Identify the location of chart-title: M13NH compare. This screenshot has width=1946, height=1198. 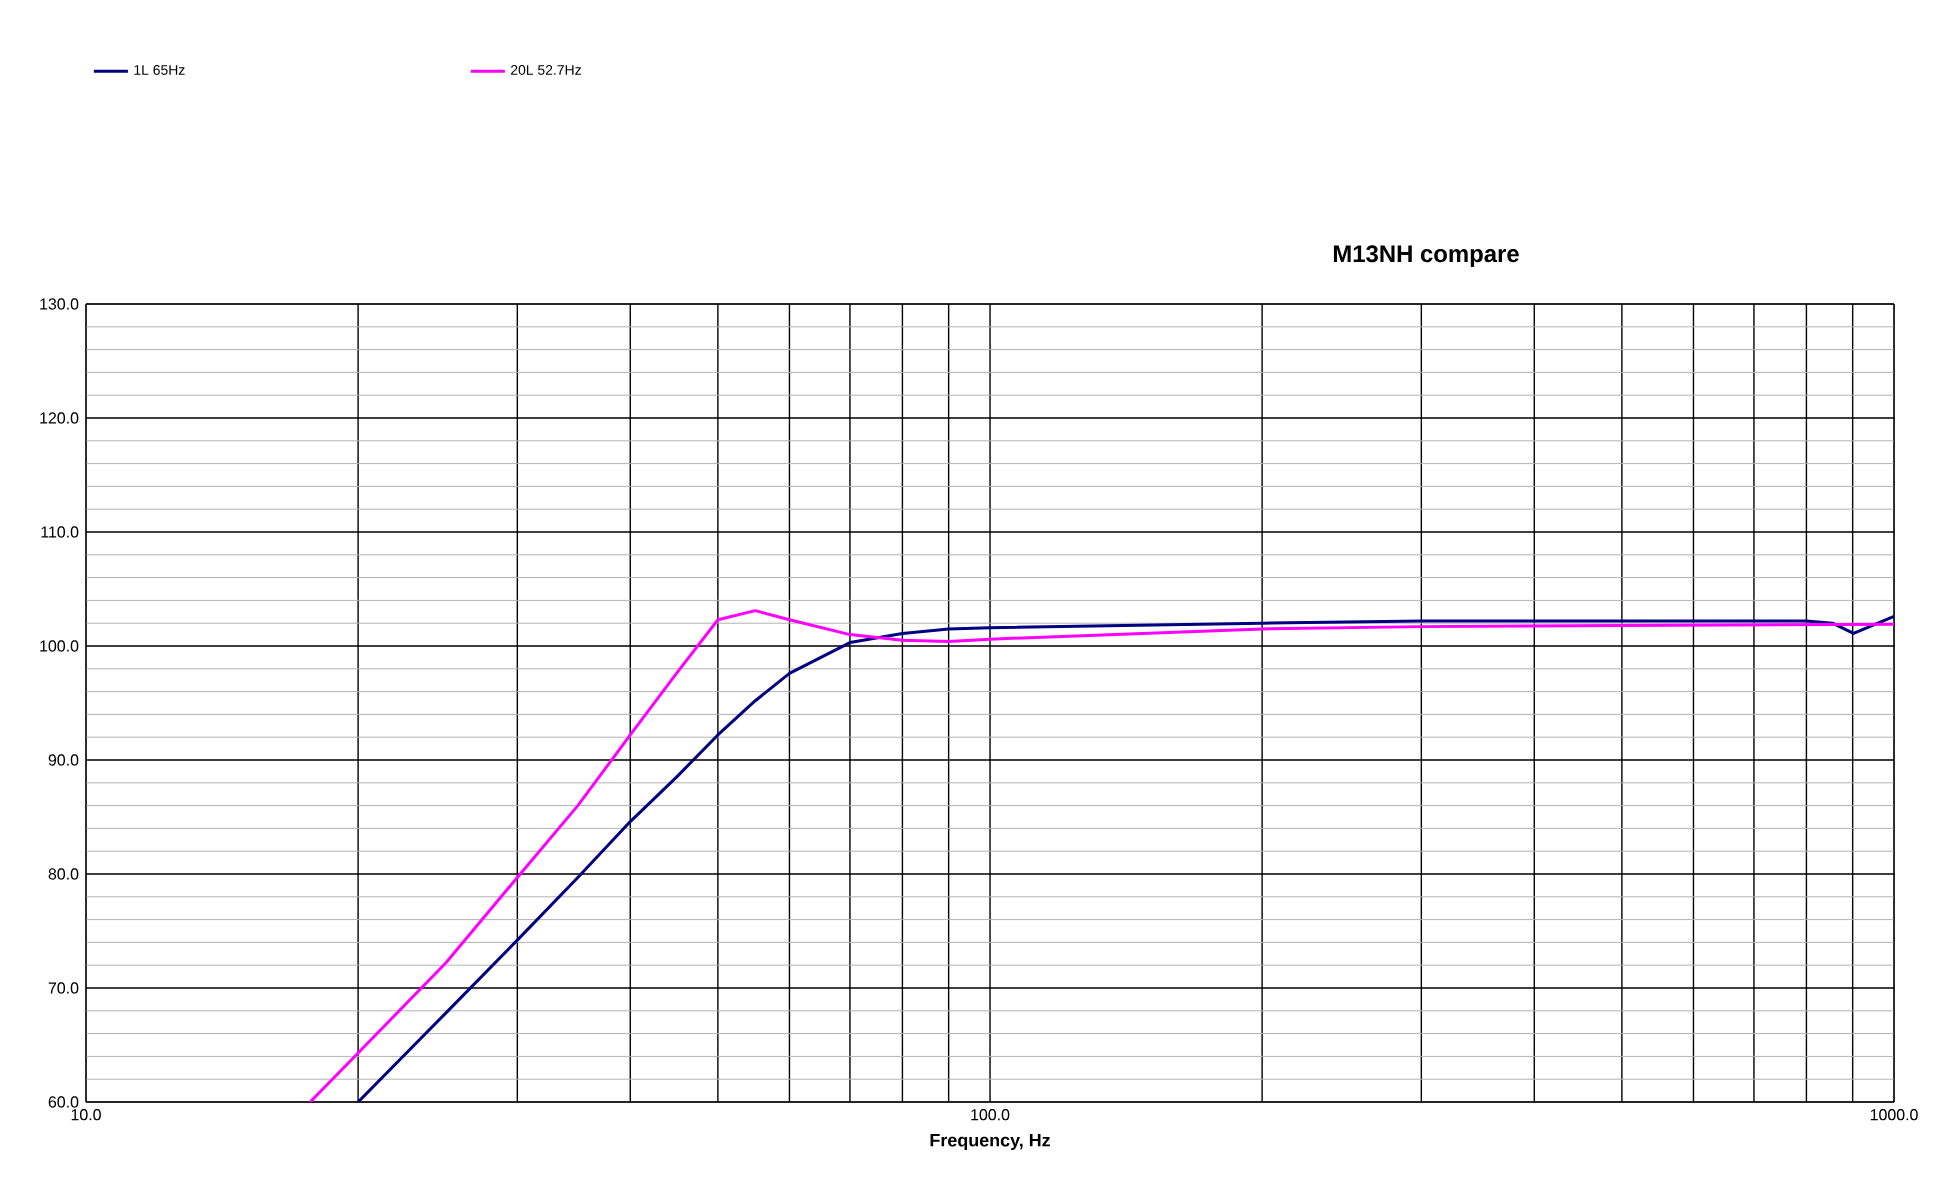
(1426, 256).